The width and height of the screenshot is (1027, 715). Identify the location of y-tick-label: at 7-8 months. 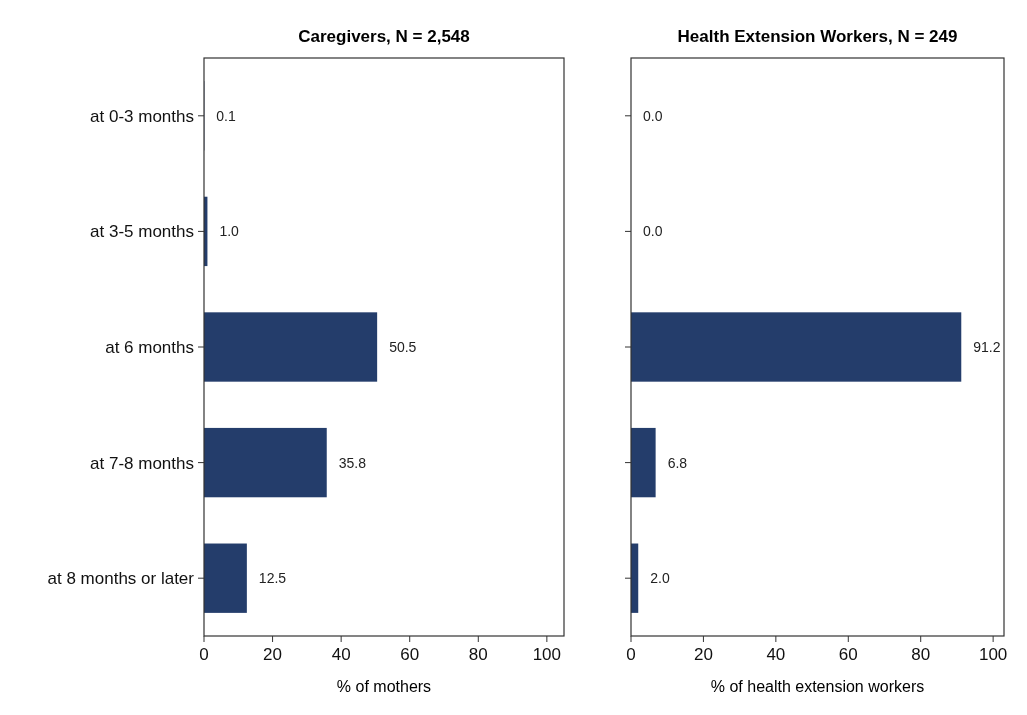
(142, 463).